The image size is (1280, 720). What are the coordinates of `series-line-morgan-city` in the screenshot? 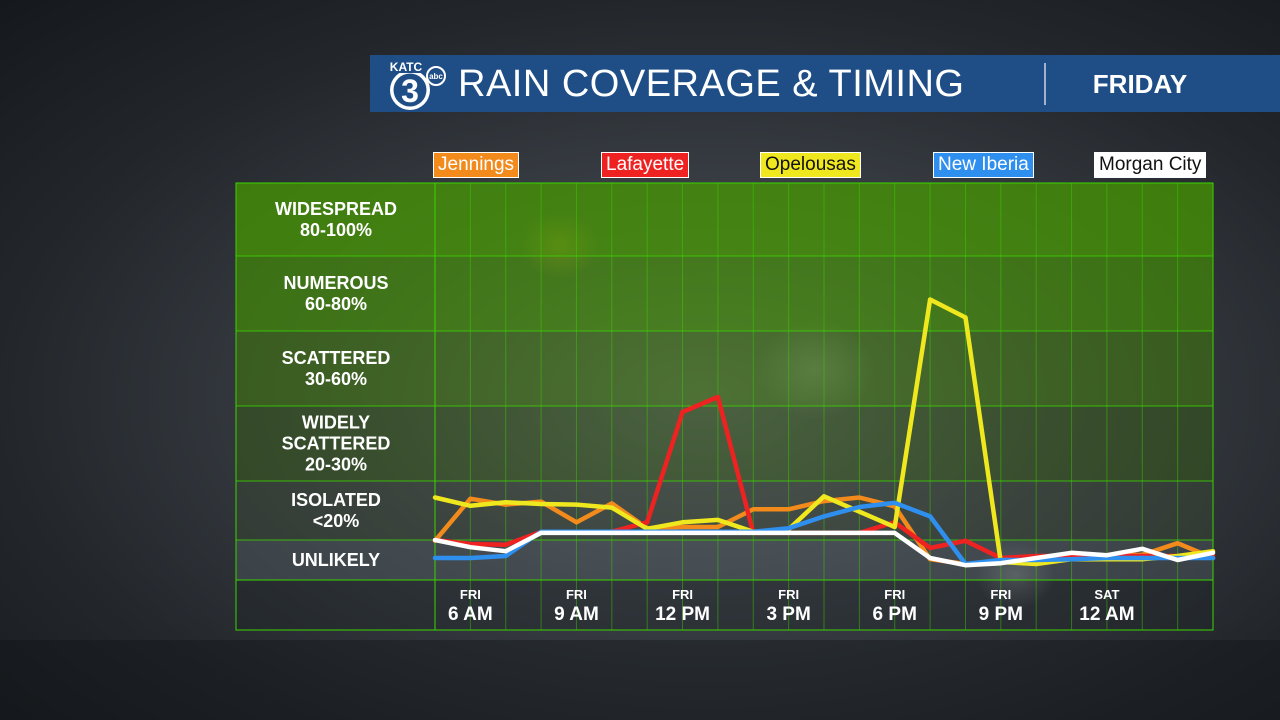 It's located at (824, 549).